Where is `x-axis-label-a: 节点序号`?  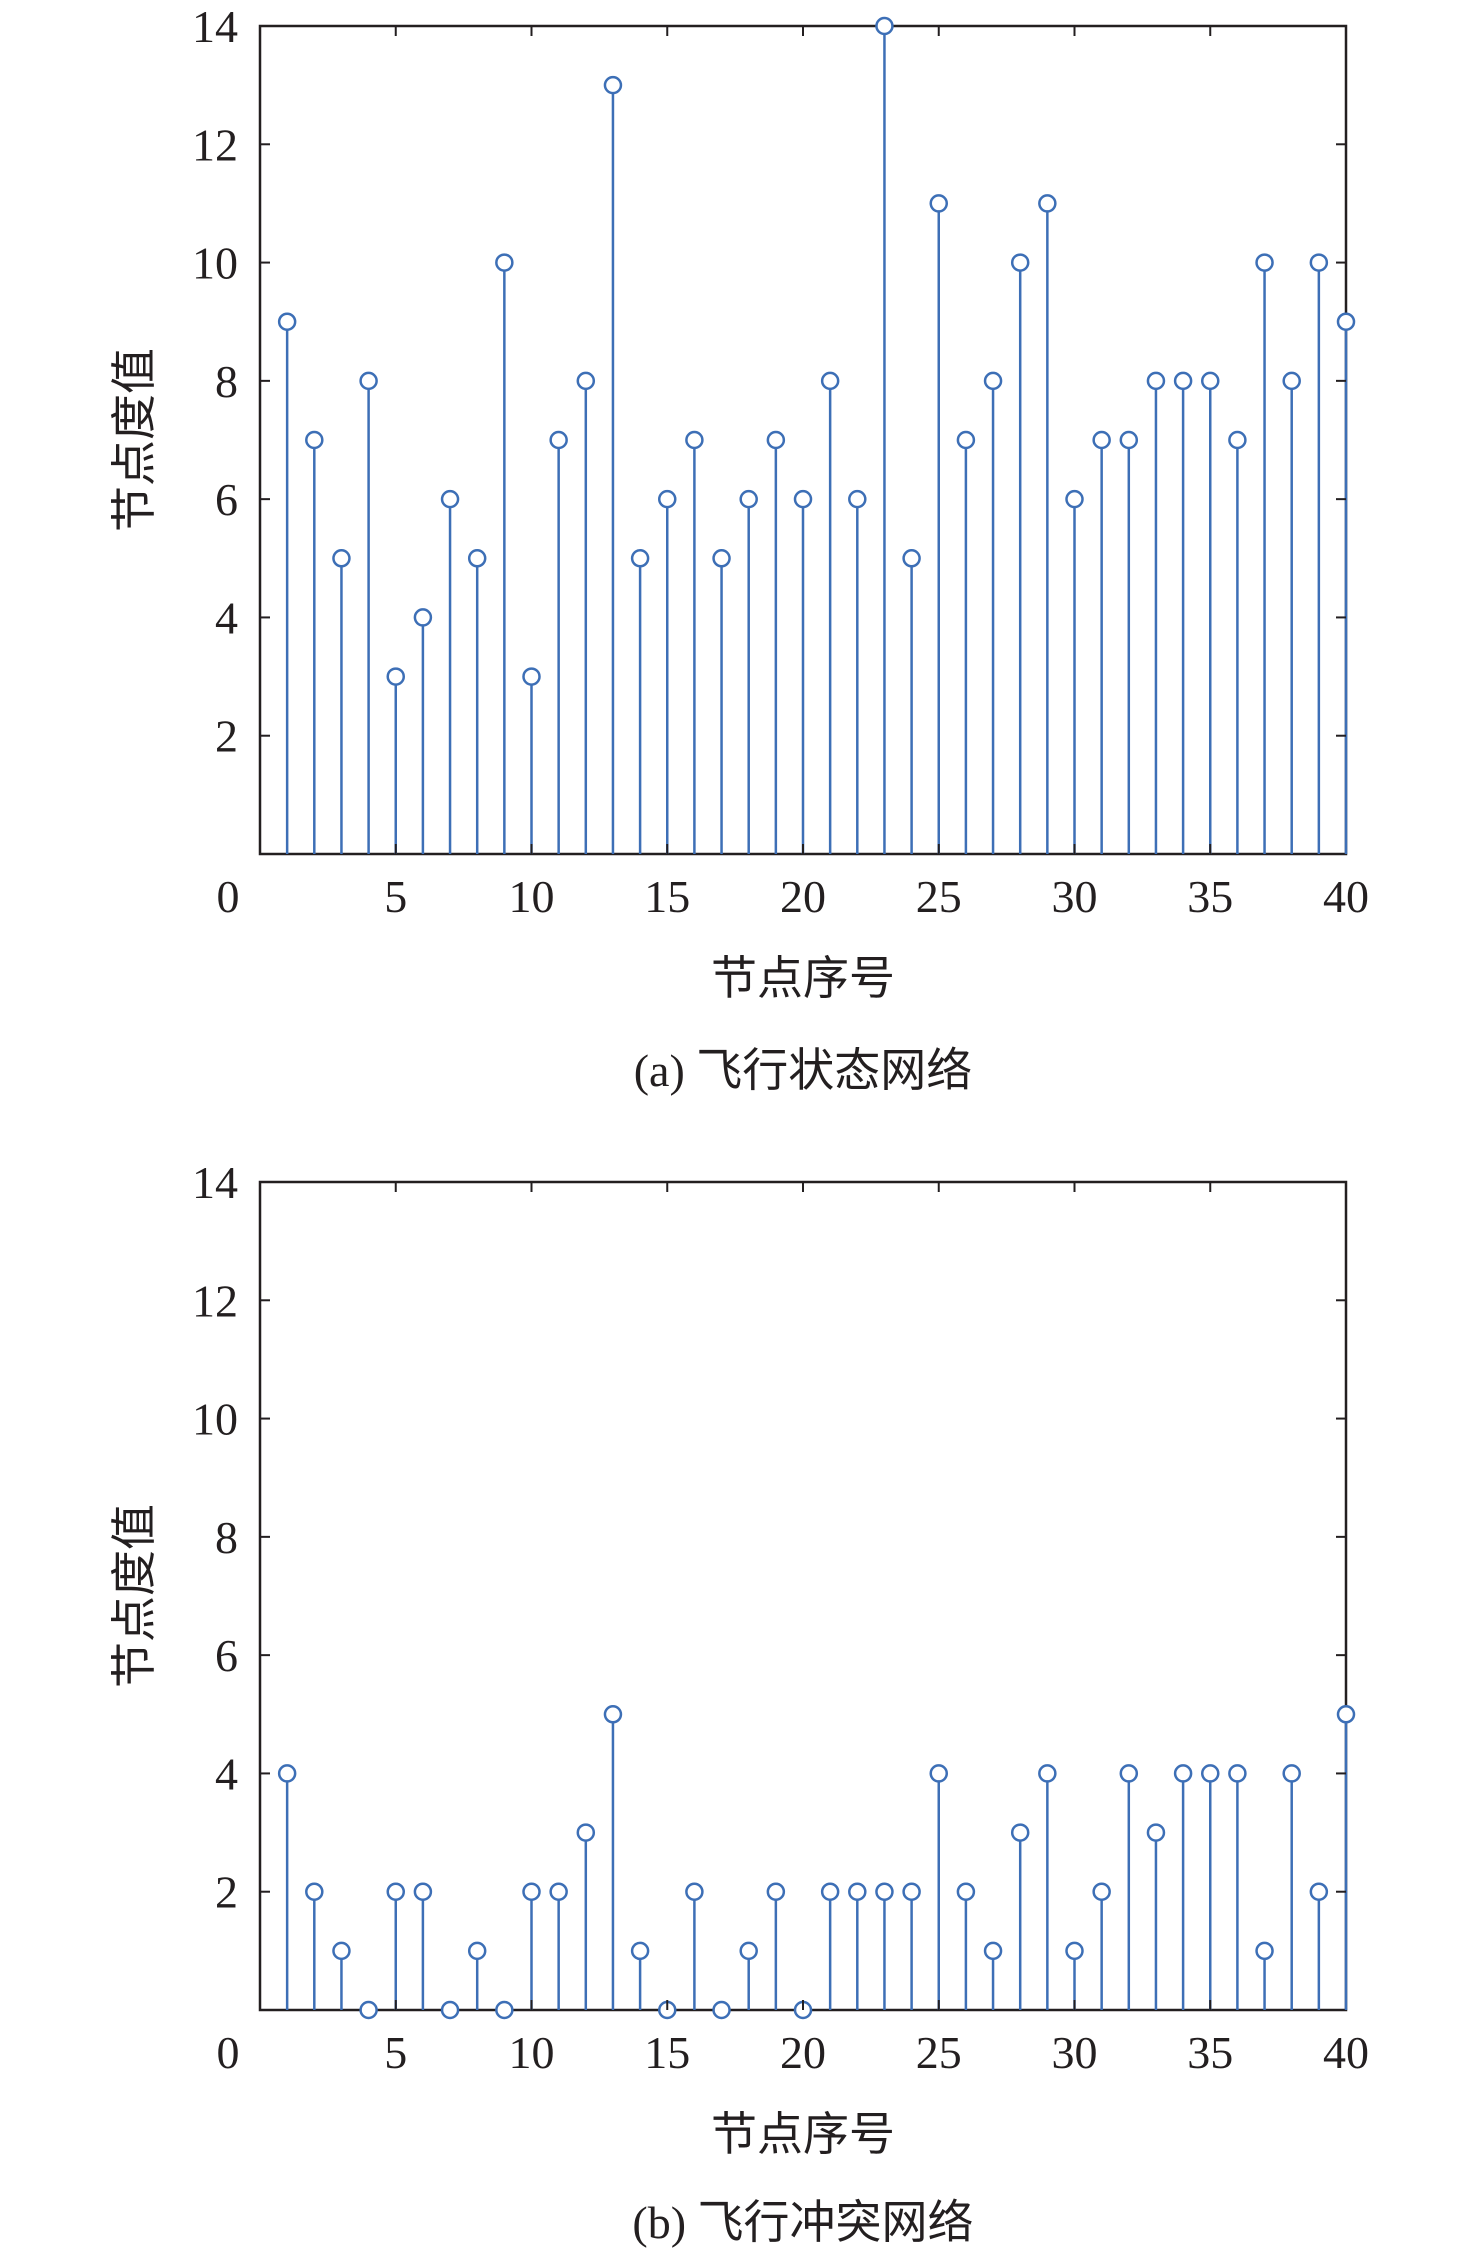 x-axis-label-a: 节点序号 is located at coordinates (803, 978).